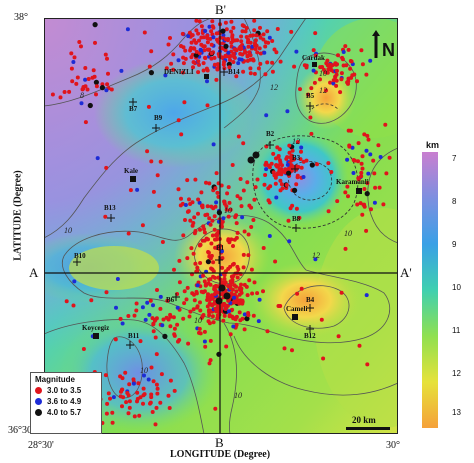  I want to click on colorbar-tick: 7, so click(454, 158).